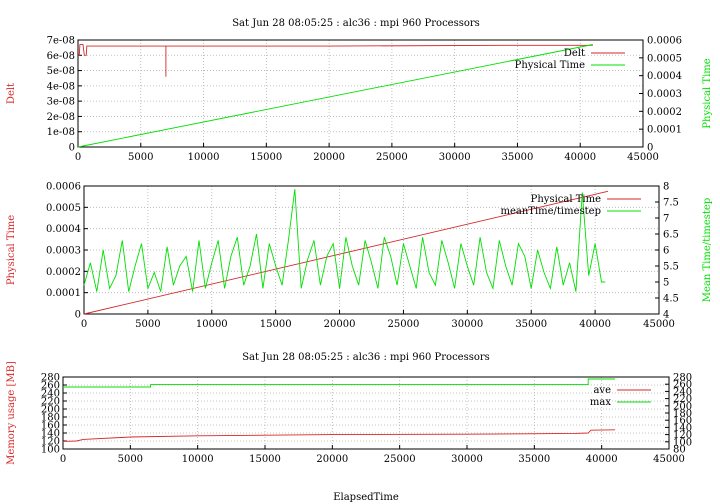 The height and width of the screenshot is (504, 720). I want to click on legend-label: ave, so click(602, 390).